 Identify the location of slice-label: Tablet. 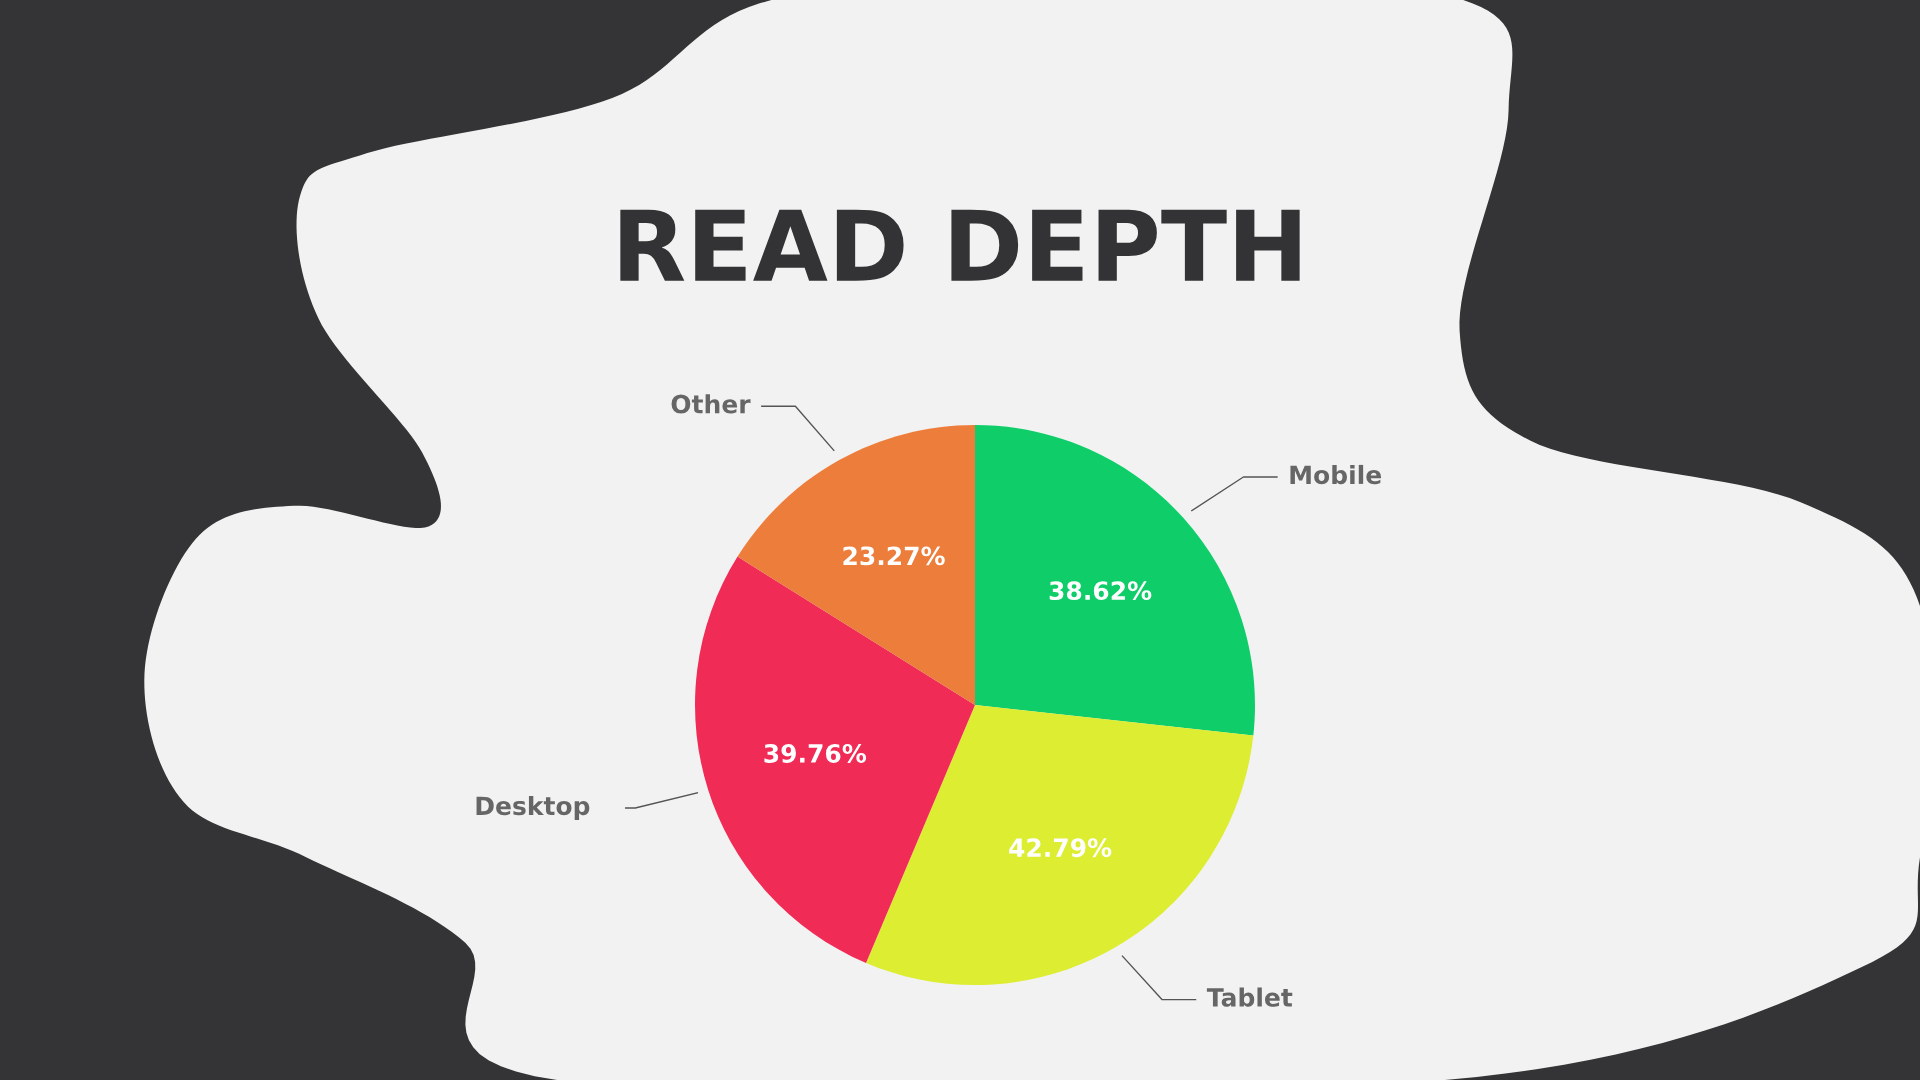
(1249, 997).